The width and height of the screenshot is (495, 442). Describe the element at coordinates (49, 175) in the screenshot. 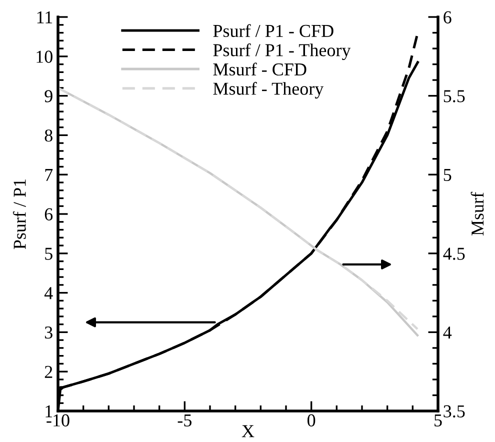

I see `y-tick-label: 7` at that location.